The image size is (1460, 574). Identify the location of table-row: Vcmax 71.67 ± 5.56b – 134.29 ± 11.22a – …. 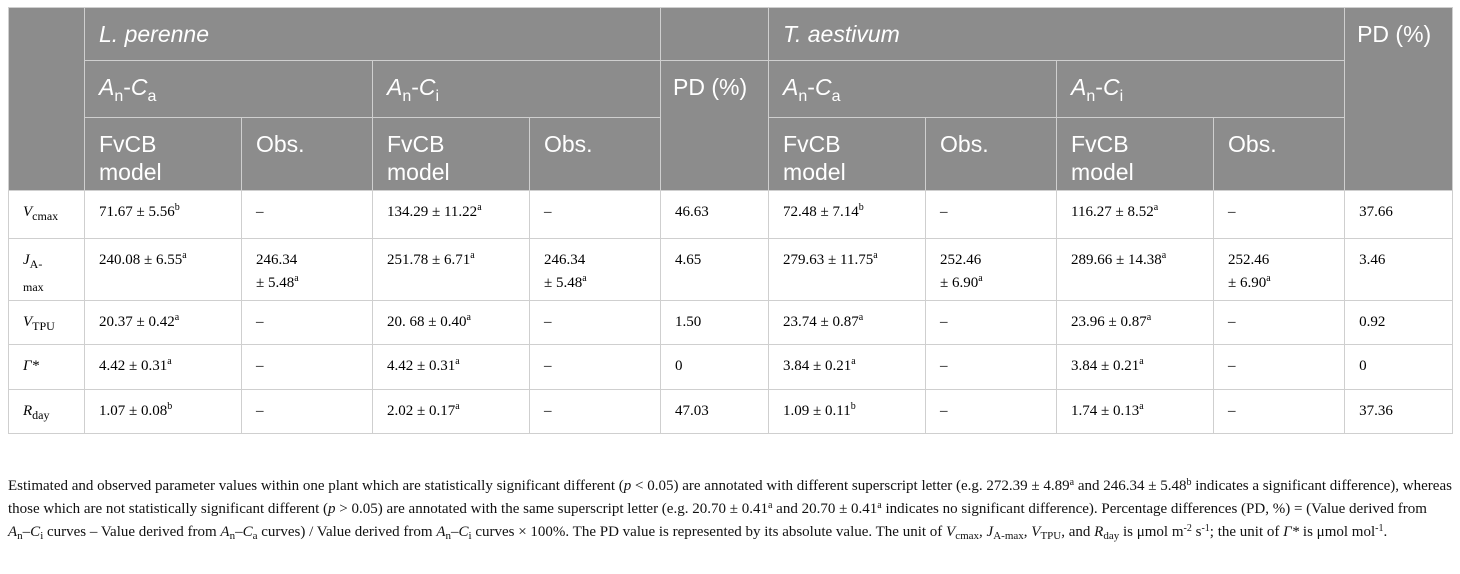
(731, 214).